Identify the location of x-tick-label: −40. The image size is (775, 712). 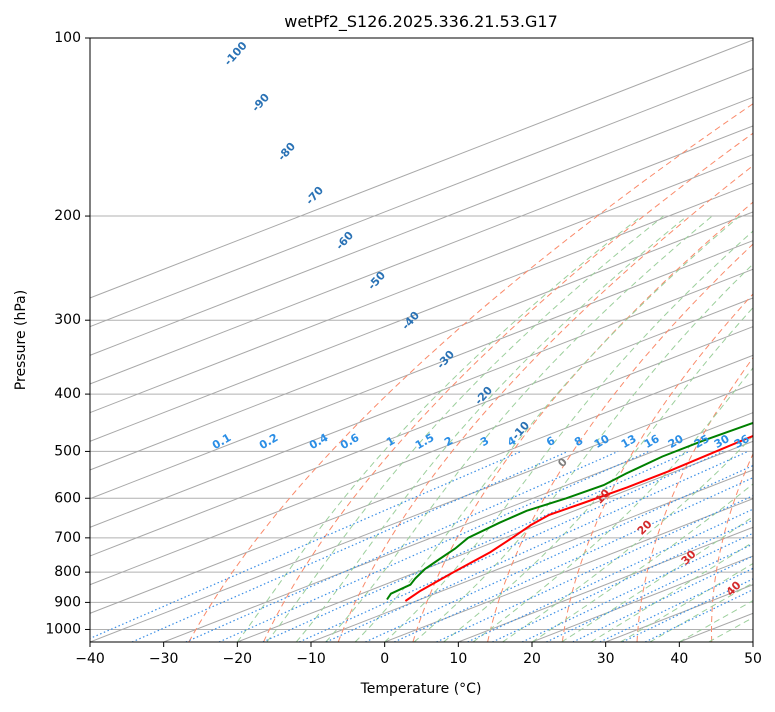
(90, 659).